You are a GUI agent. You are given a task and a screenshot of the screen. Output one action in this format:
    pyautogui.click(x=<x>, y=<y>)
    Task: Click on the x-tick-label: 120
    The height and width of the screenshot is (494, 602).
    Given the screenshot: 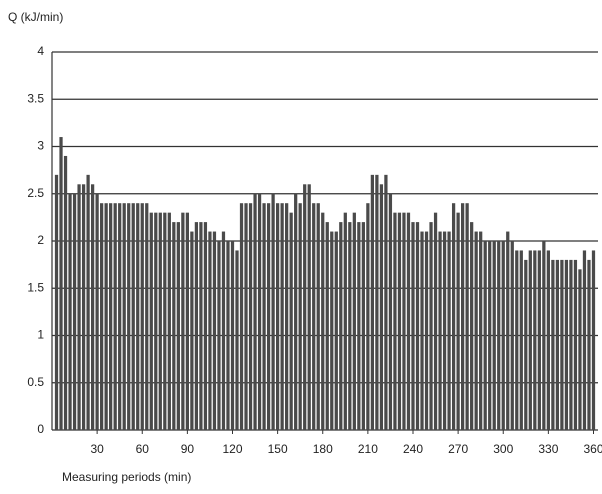 What is the action you would take?
    pyautogui.click(x=232, y=449)
    